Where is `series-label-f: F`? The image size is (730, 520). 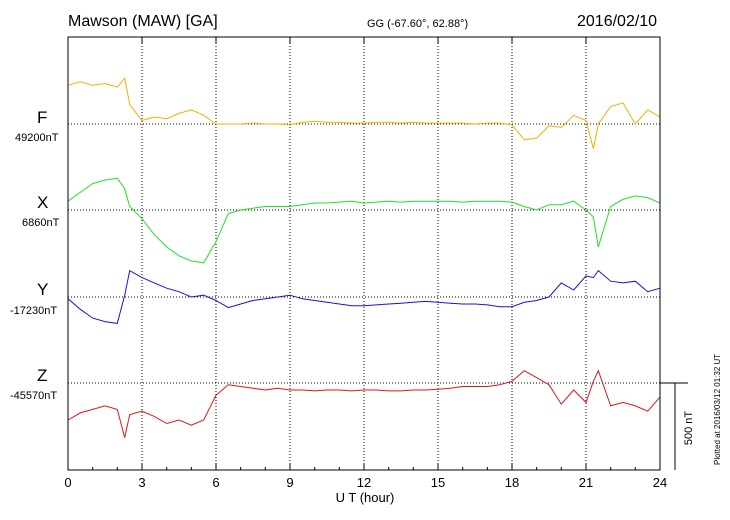
series-label-f: F is located at coordinates (42, 117).